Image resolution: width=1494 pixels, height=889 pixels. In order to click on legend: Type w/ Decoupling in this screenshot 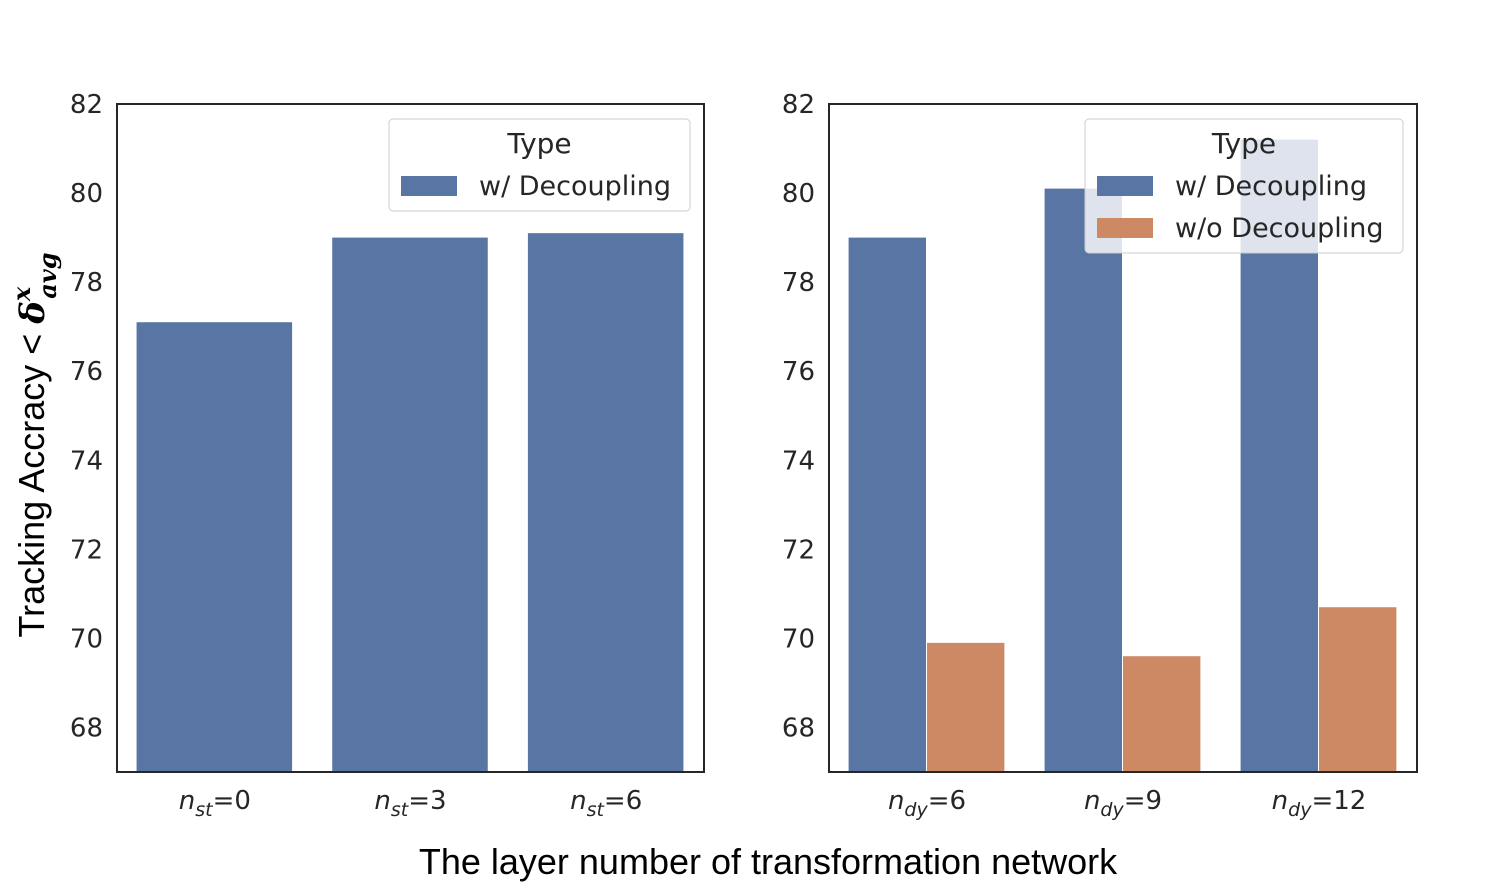, I will do `click(539, 165)`.